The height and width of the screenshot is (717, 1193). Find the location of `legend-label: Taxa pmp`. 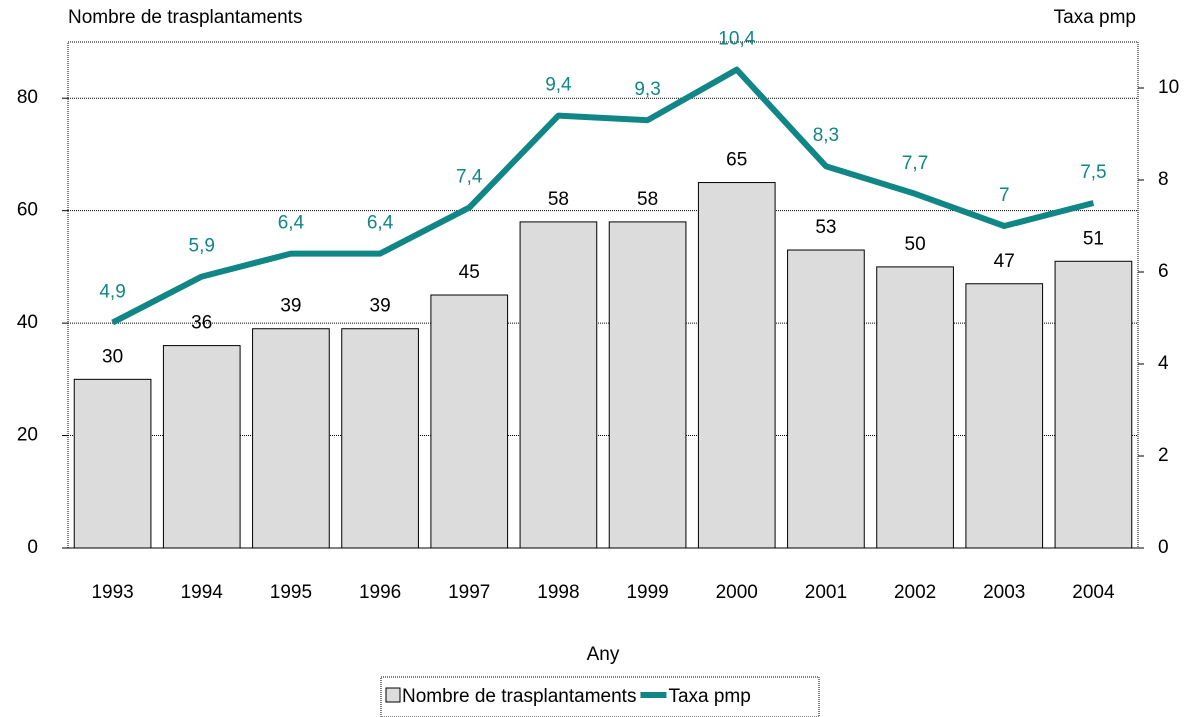

legend-label: Taxa pmp is located at coordinates (709, 696).